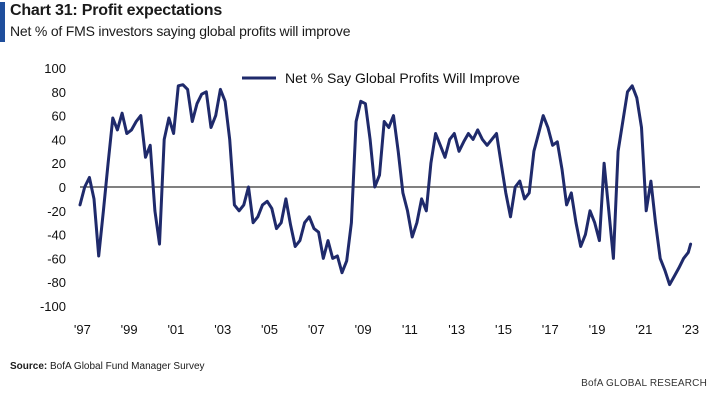 This screenshot has width=717, height=406. What do you see at coordinates (56, 282) in the screenshot?
I see `y-tick-label: -80` at bounding box center [56, 282].